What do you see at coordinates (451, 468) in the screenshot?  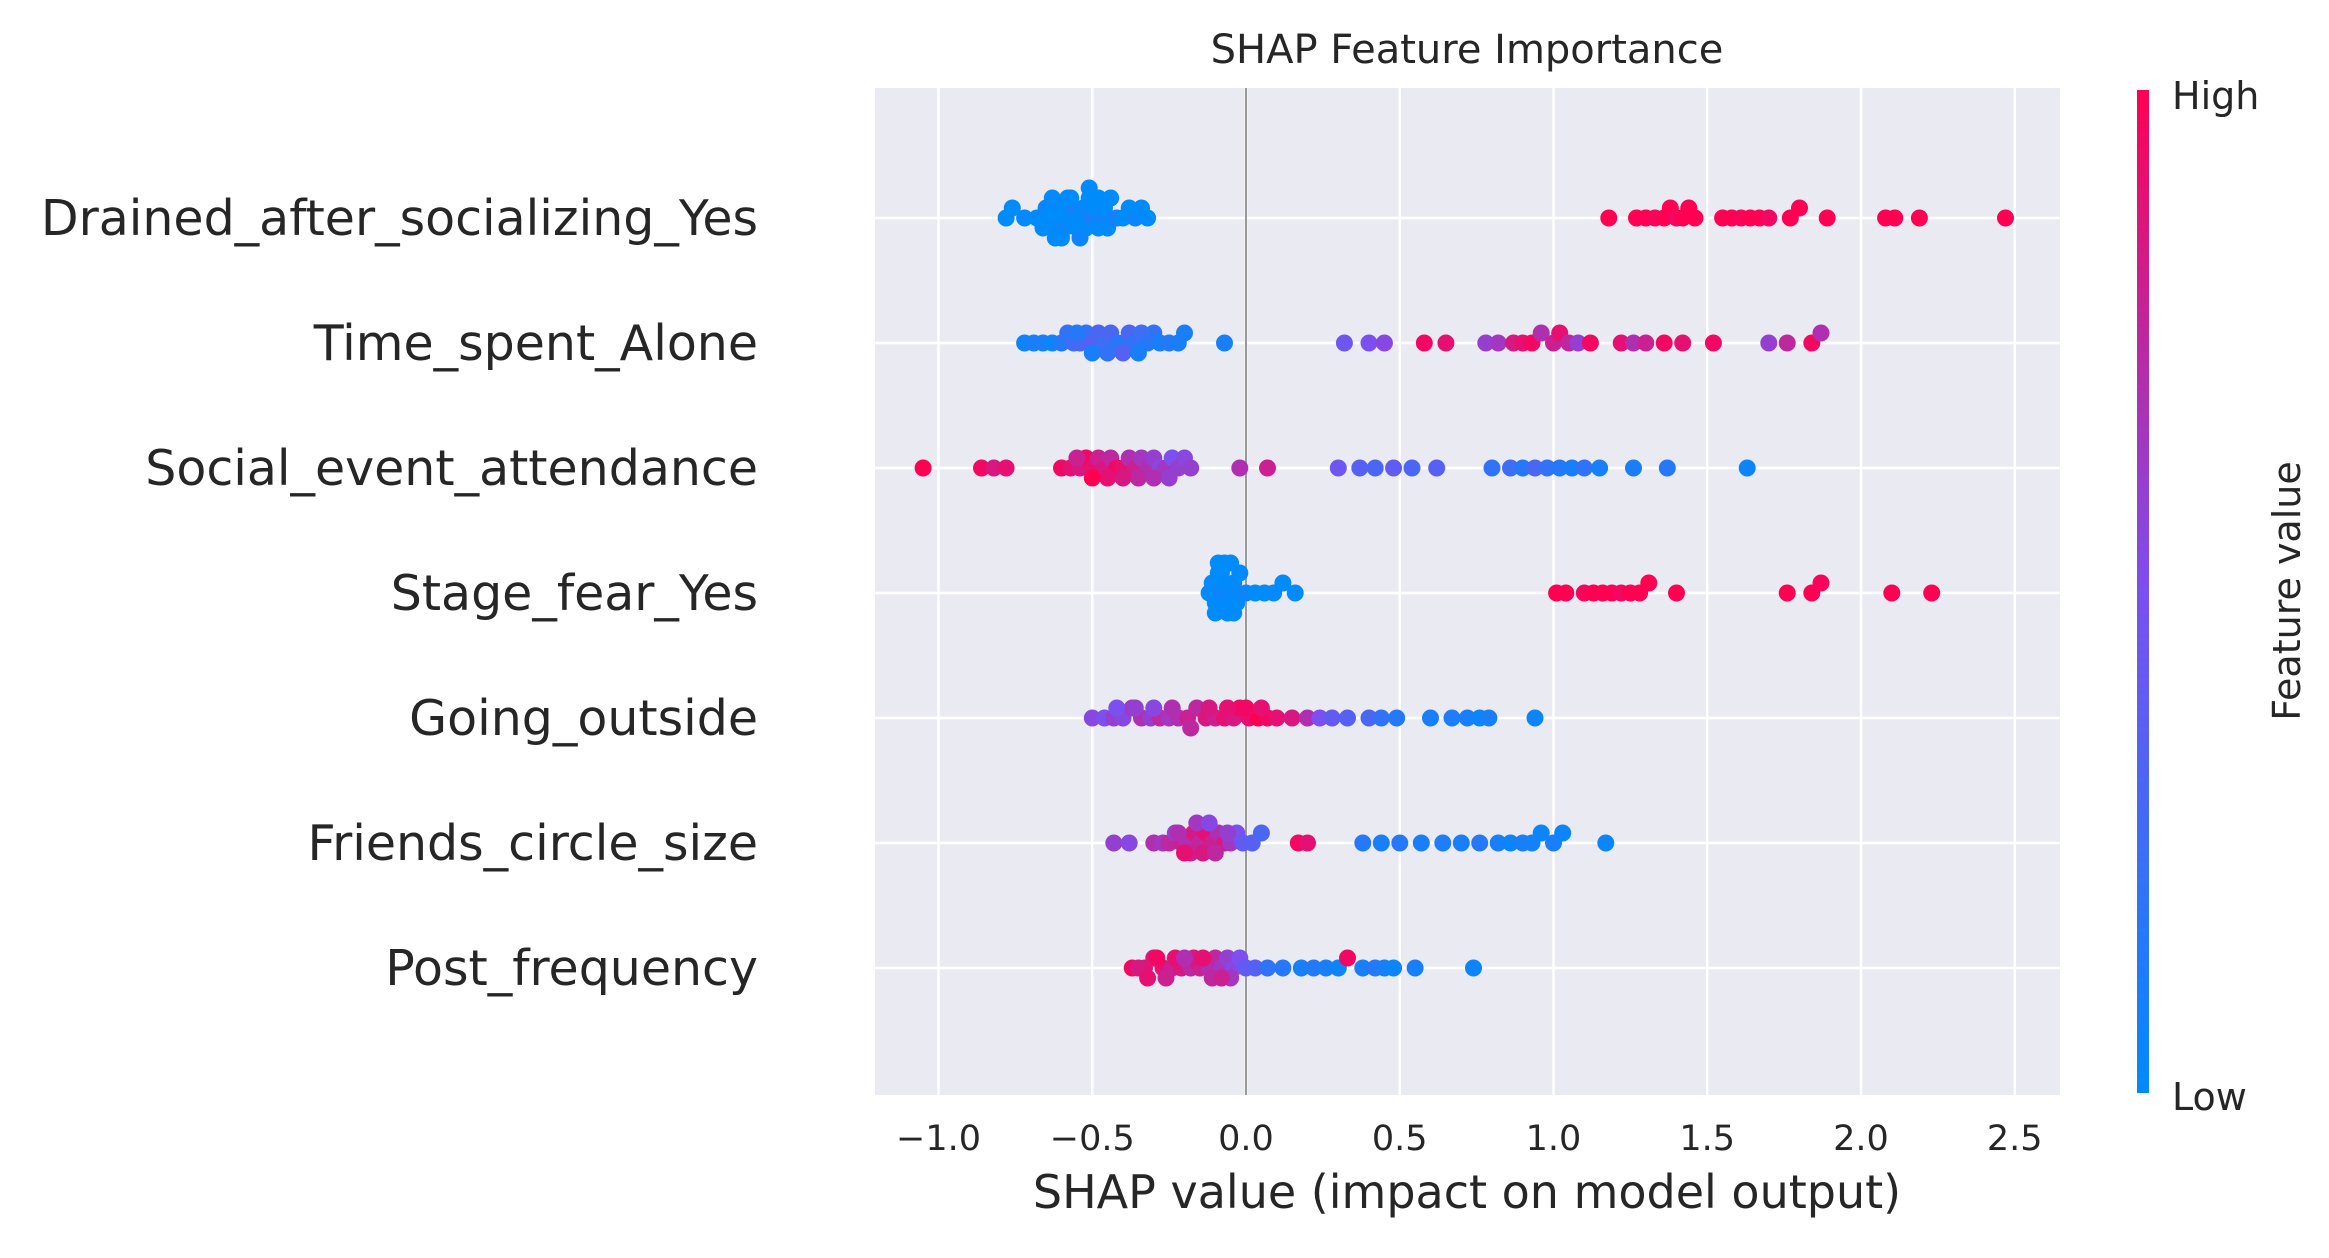 I see `feature-label: Social_event_attendance` at bounding box center [451, 468].